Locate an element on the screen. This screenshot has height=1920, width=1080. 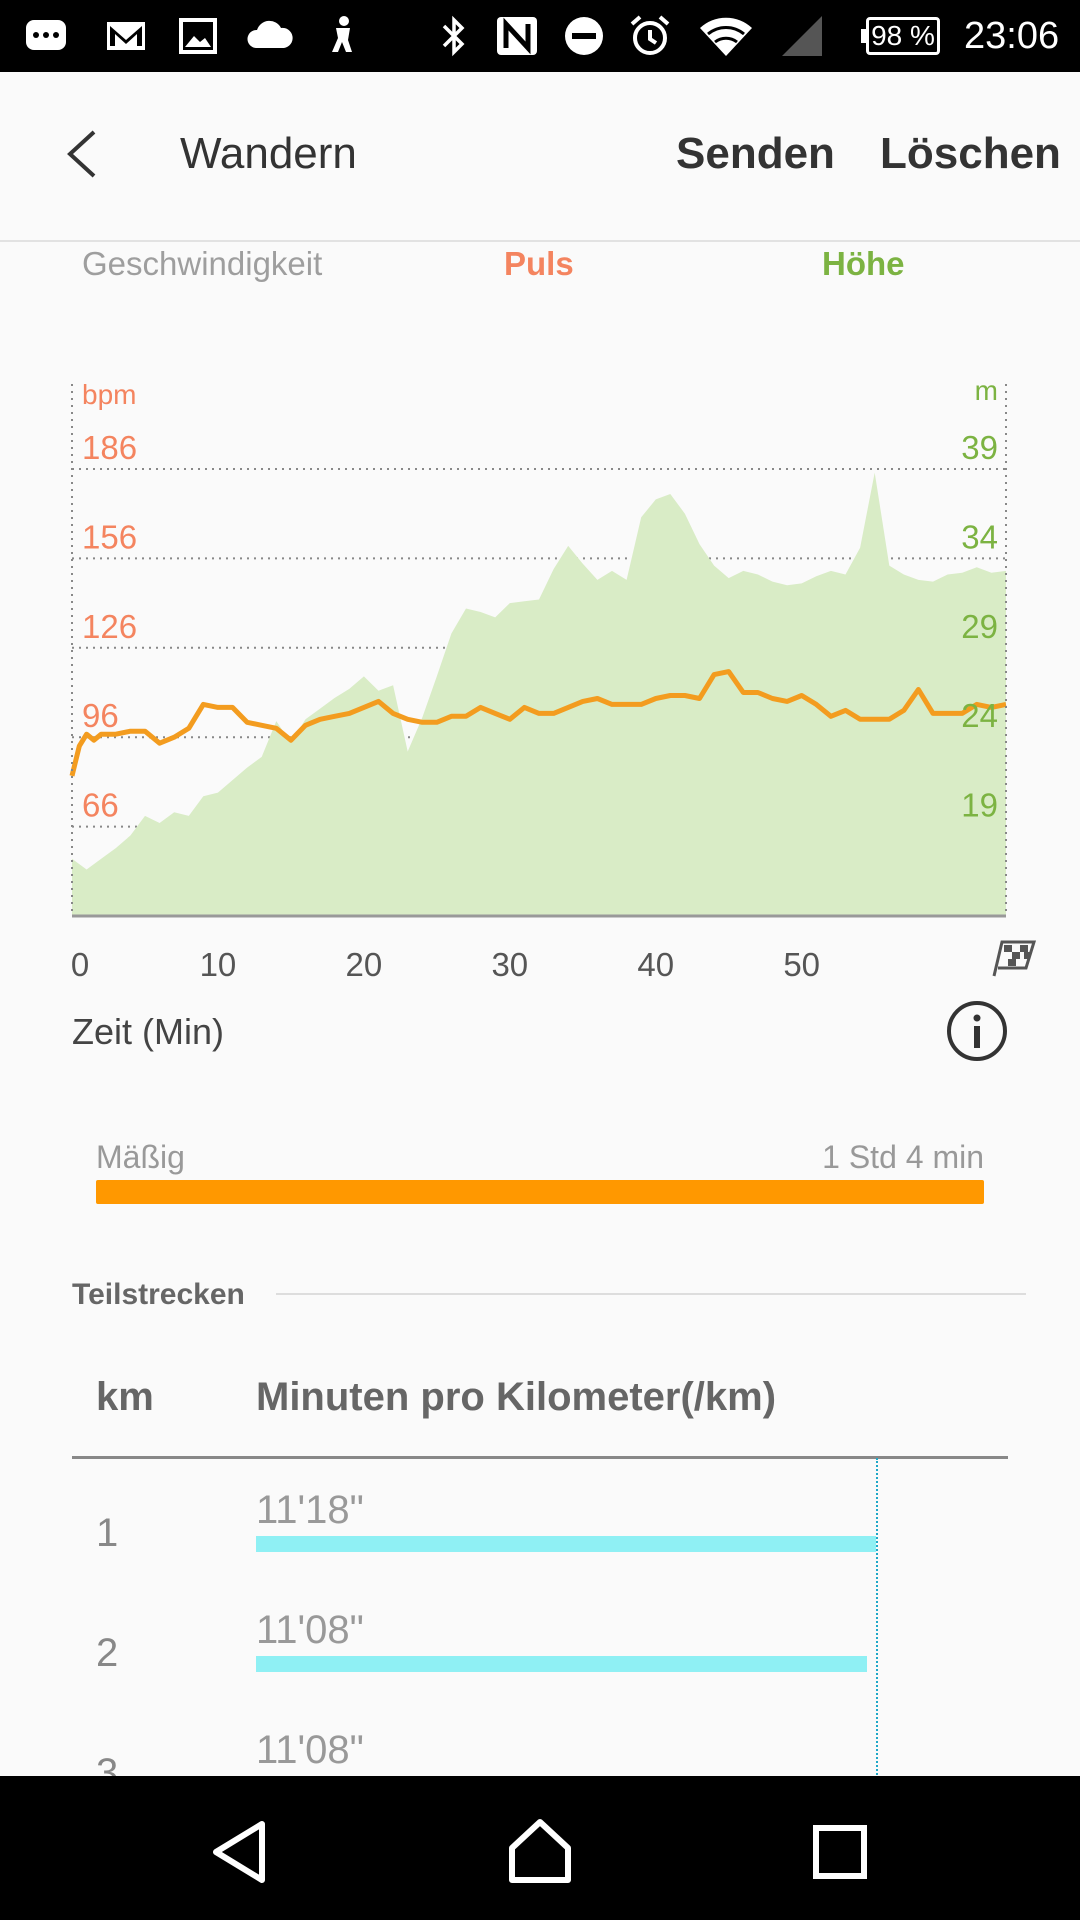
section-divider is located at coordinates (651, 1294).